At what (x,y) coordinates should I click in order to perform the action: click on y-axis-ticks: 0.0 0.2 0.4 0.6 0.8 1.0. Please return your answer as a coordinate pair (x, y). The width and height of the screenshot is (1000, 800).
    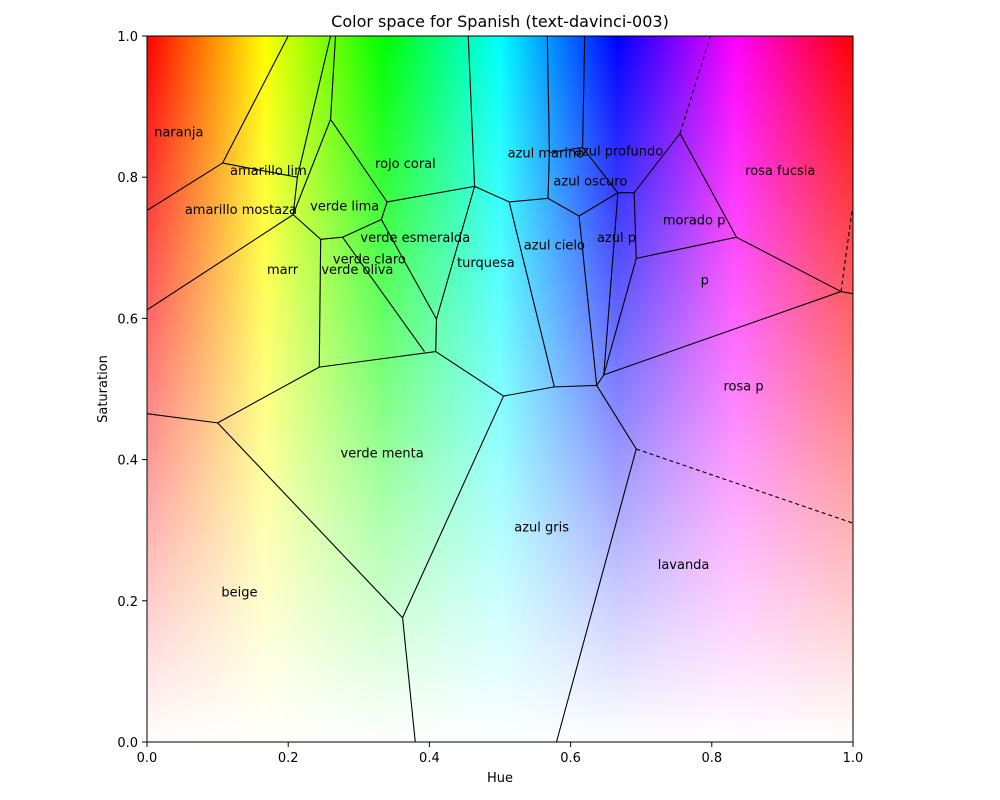
    Looking at the image, I should click on (132, 390).